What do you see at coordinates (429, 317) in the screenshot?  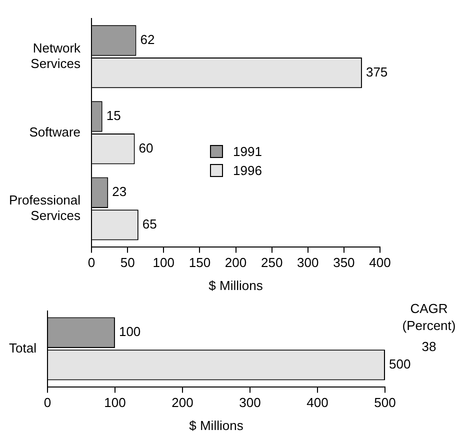 I see `text: CAGR (Percent)` at bounding box center [429, 317].